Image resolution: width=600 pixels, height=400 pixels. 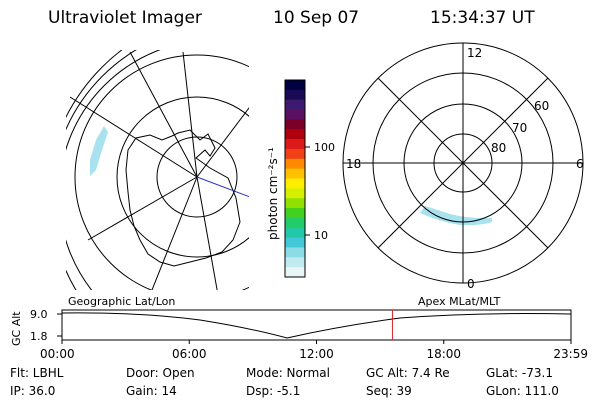 What do you see at coordinates (57, 354) in the screenshot?
I see `time-tick-label: 00:00` at bounding box center [57, 354].